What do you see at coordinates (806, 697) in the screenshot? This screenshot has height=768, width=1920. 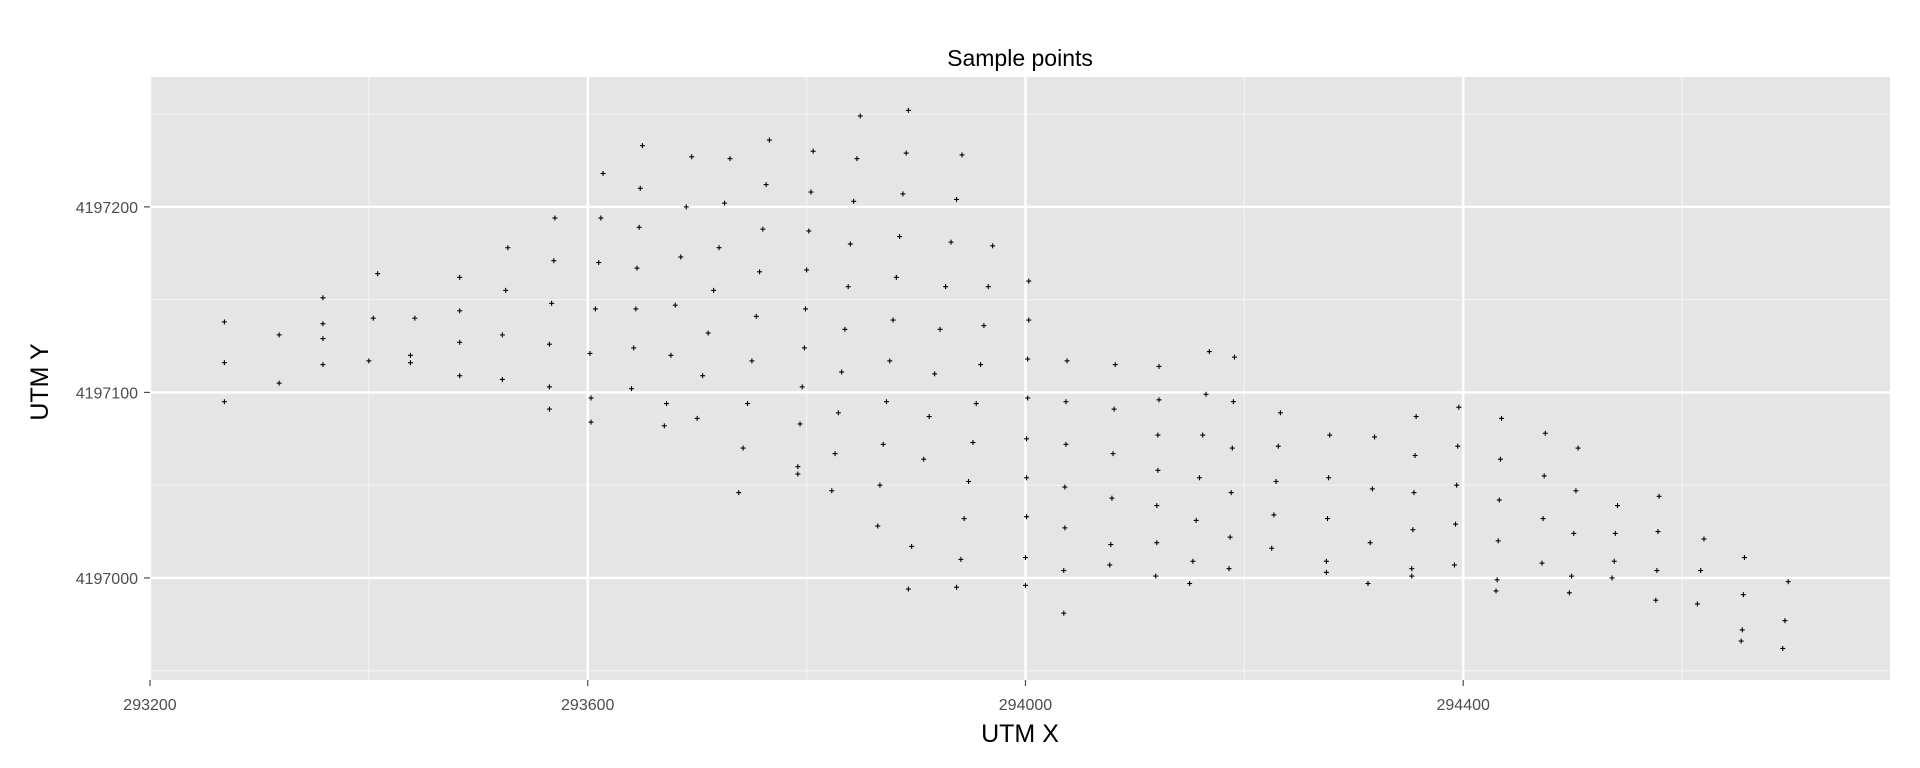 I see `x-axis-ticks: 293200 293600 294000 294400` at bounding box center [806, 697].